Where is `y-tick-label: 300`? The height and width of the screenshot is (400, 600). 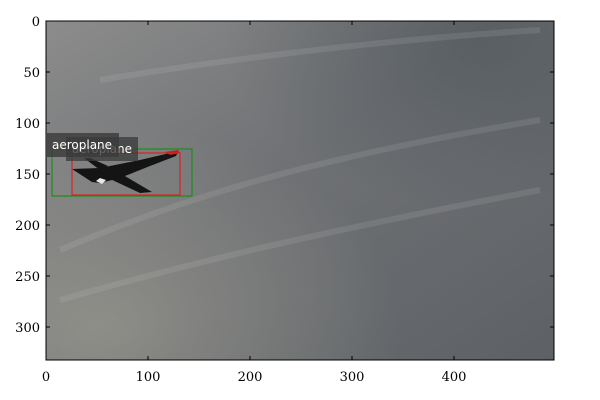
y-tick-label: 300 is located at coordinates (27, 328).